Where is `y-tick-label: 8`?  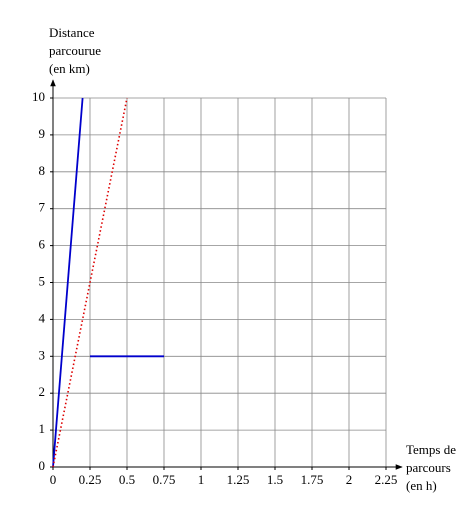
y-tick-label: 8 is located at coordinates (42, 170).